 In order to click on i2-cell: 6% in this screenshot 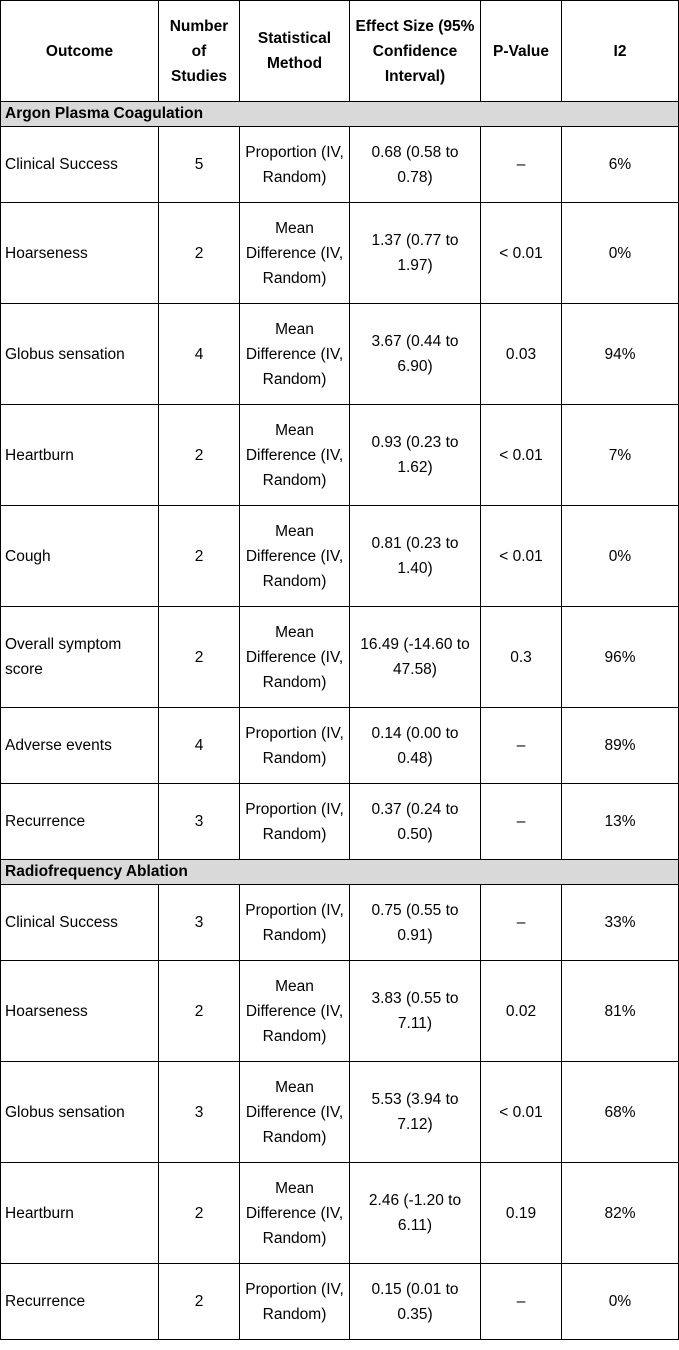, I will do `click(620, 164)`.